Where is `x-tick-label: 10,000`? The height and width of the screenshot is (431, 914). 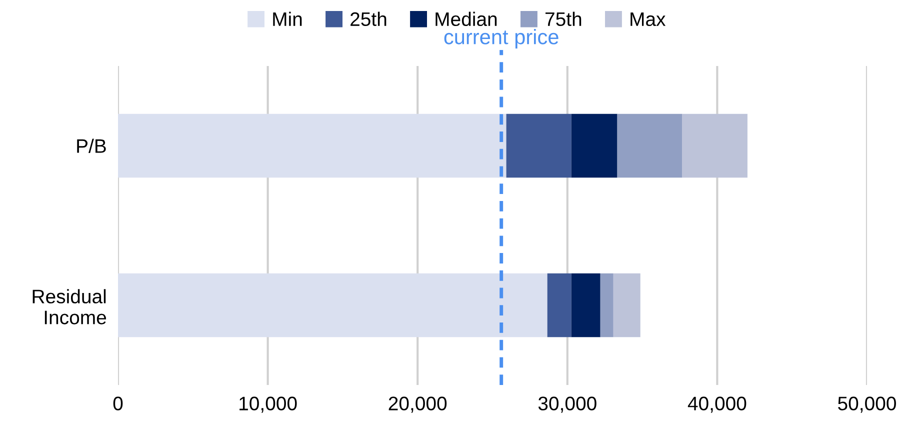
x-tick-label: 10,000 is located at coordinates (268, 404).